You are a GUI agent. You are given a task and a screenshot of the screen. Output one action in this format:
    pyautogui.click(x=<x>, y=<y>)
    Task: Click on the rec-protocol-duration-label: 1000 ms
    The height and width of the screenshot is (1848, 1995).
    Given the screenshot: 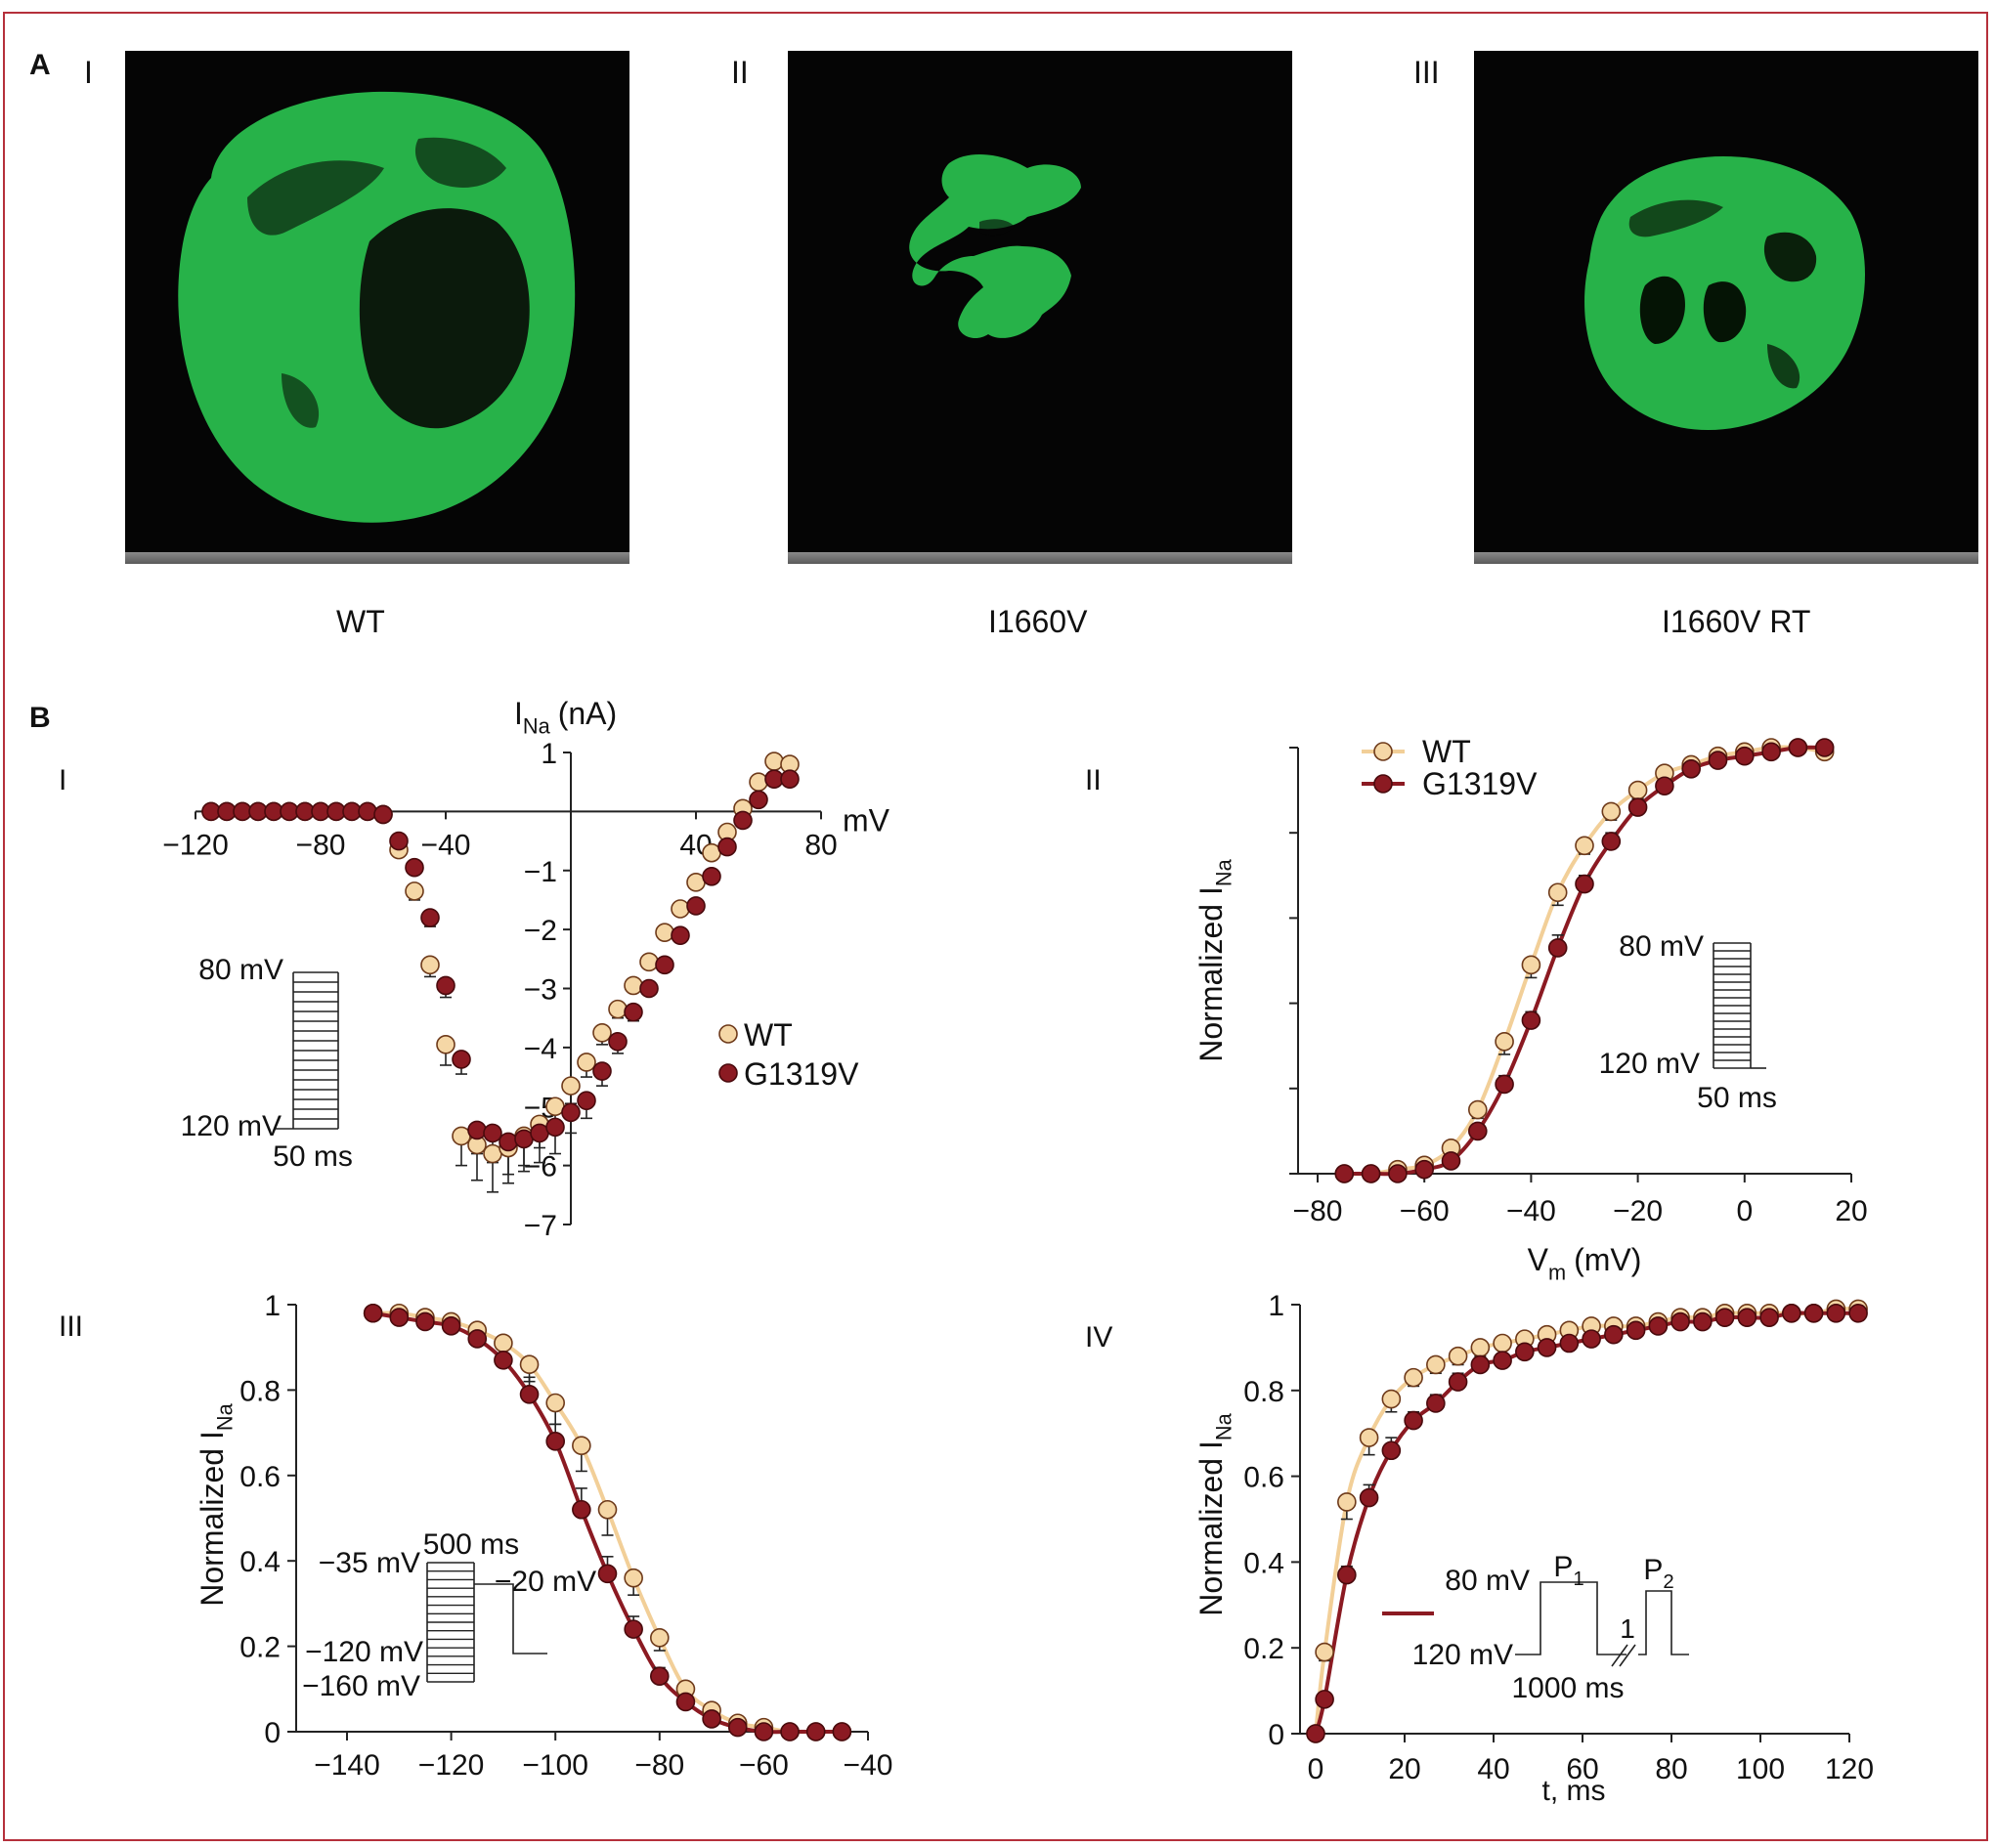 What is the action you would take?
    pyautogui.click(x=1567, y=1688)
    